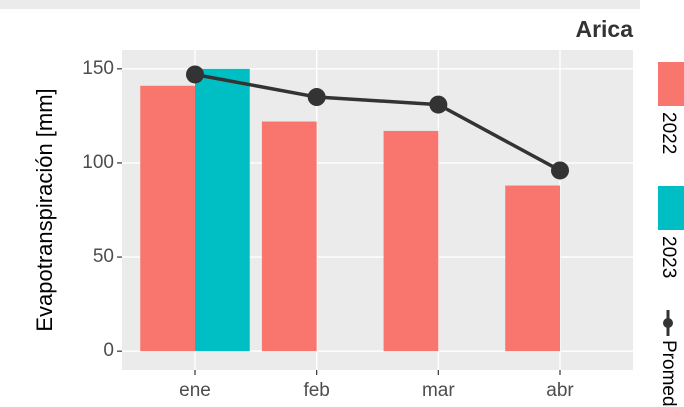 The height and width of the screenshot is (407, 684). Describe the element at coordinates (604, 29) in the screenshot. I see `chart-title: Arica` at that location.